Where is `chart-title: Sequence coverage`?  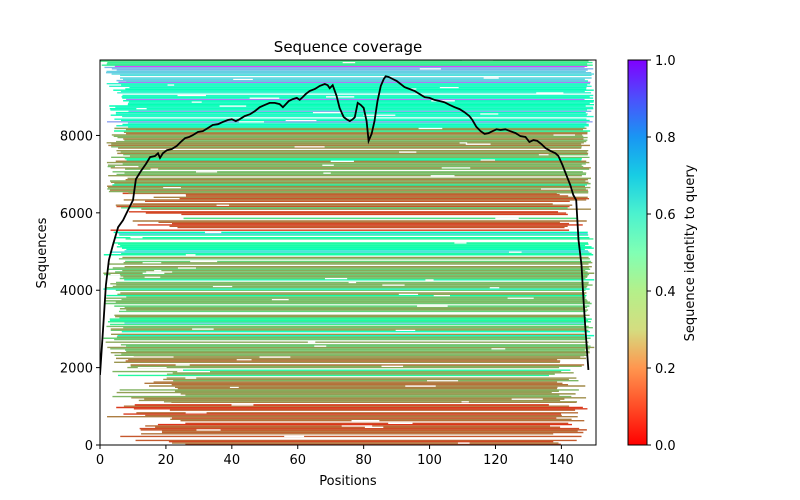
chart-title: Sequence coverage is located at coordinates (348, 47).